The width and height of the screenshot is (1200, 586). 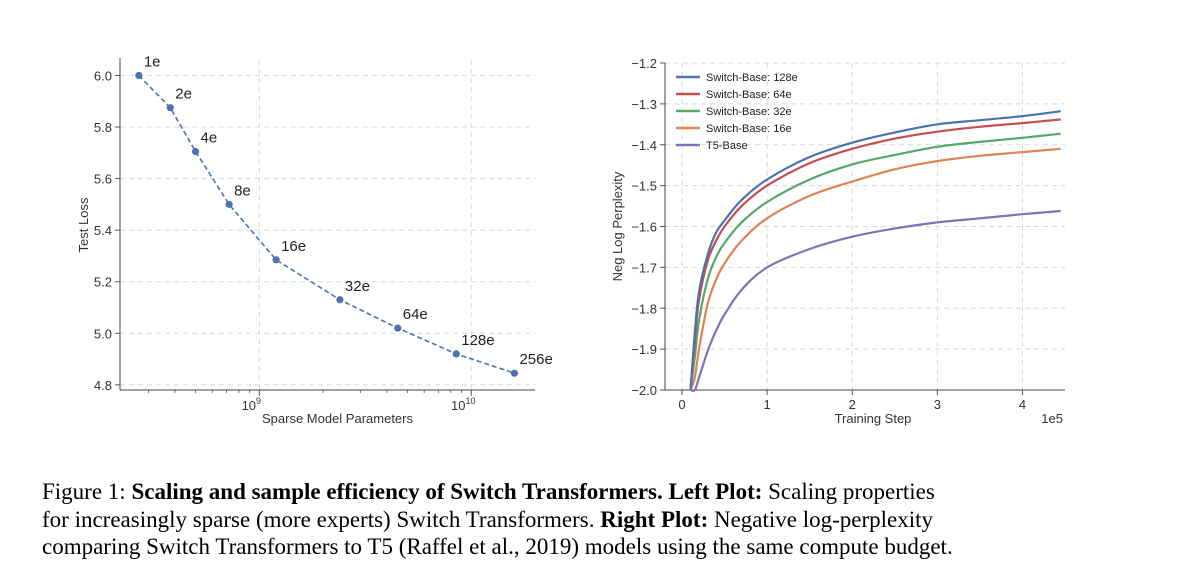 What do you see at coordinates (338, 418) in the screenshot?
I see `x-axis-label: Sparse Model Parameters` at bounding box center [338, 418].